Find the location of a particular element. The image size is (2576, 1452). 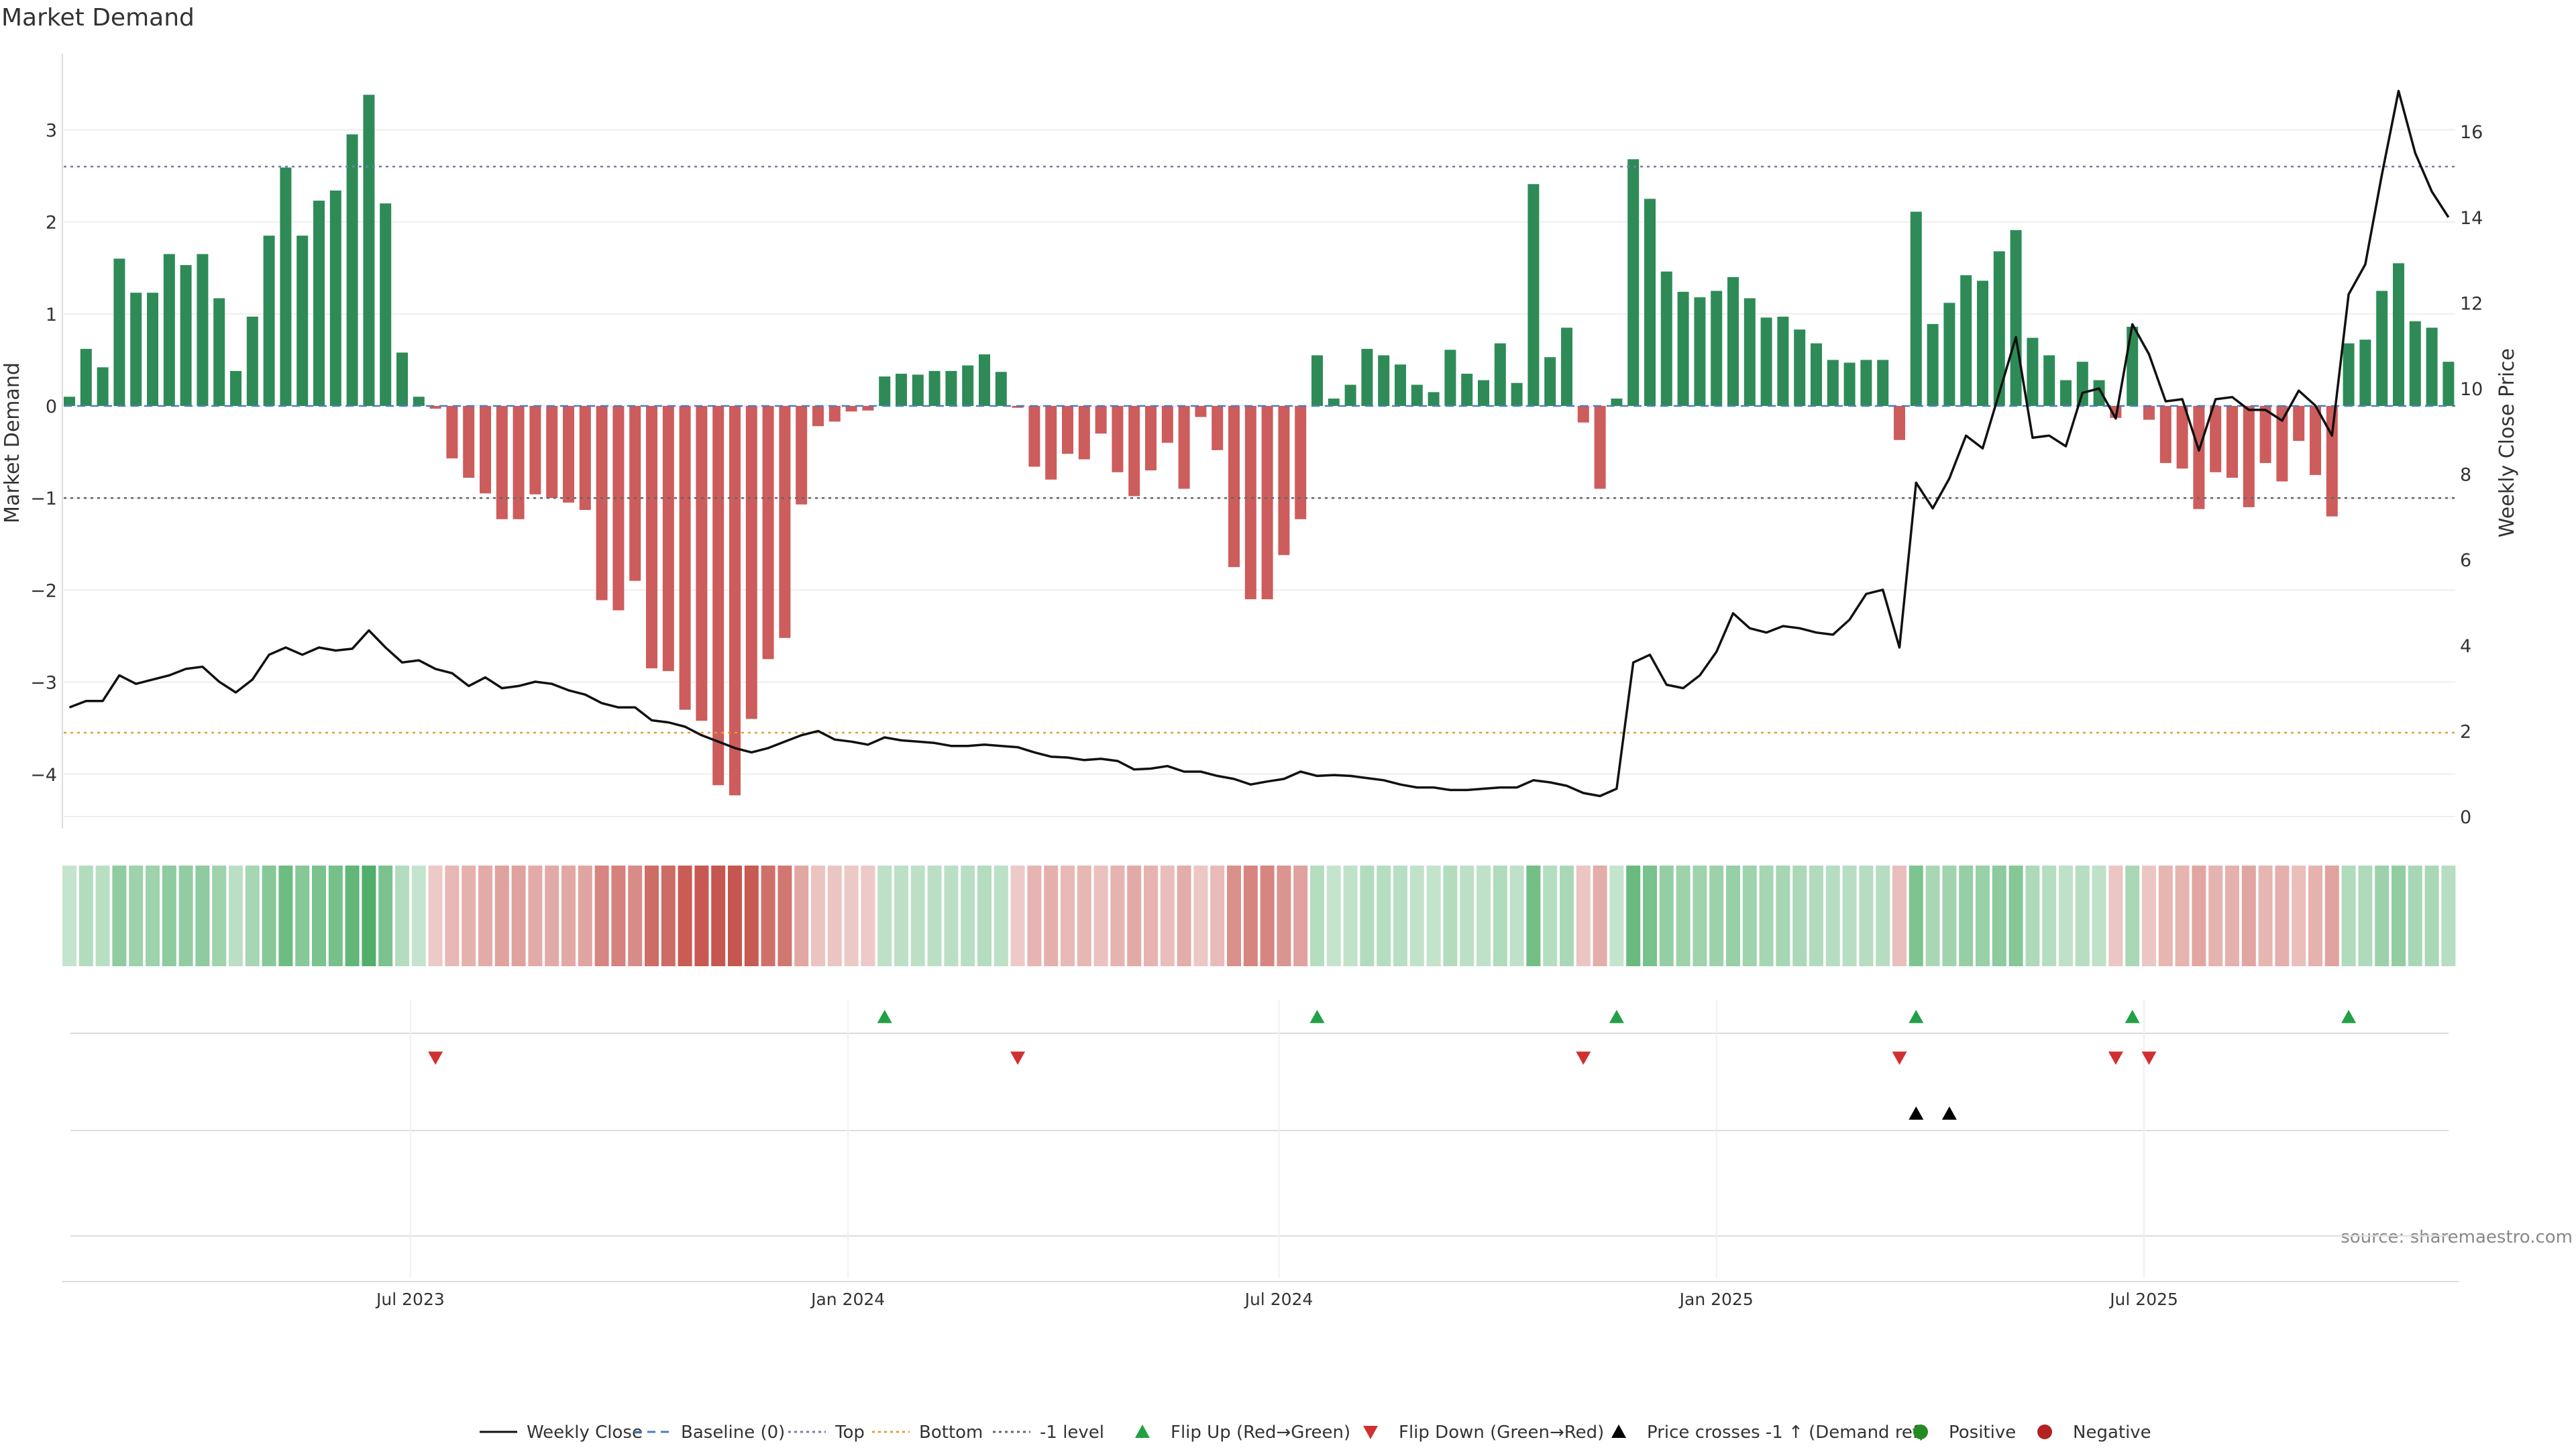

y2-tick-label: 14 is located at coordinates (2471, 218).